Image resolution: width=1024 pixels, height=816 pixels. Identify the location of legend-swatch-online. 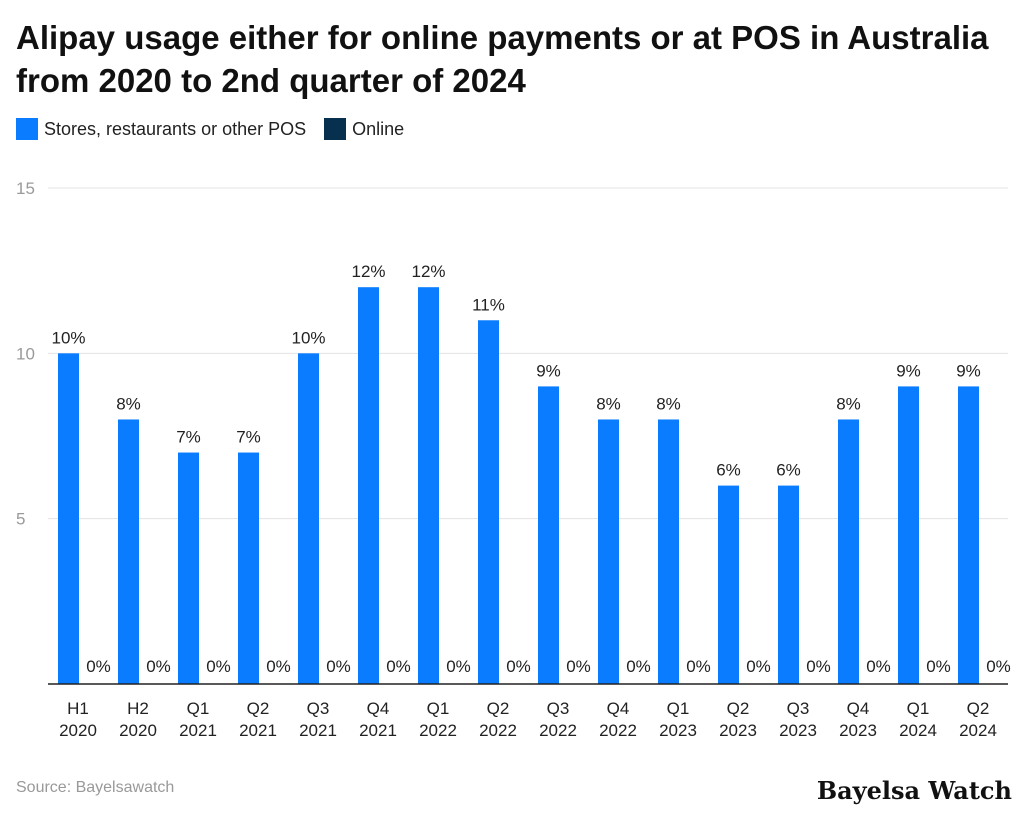
(335, 129).